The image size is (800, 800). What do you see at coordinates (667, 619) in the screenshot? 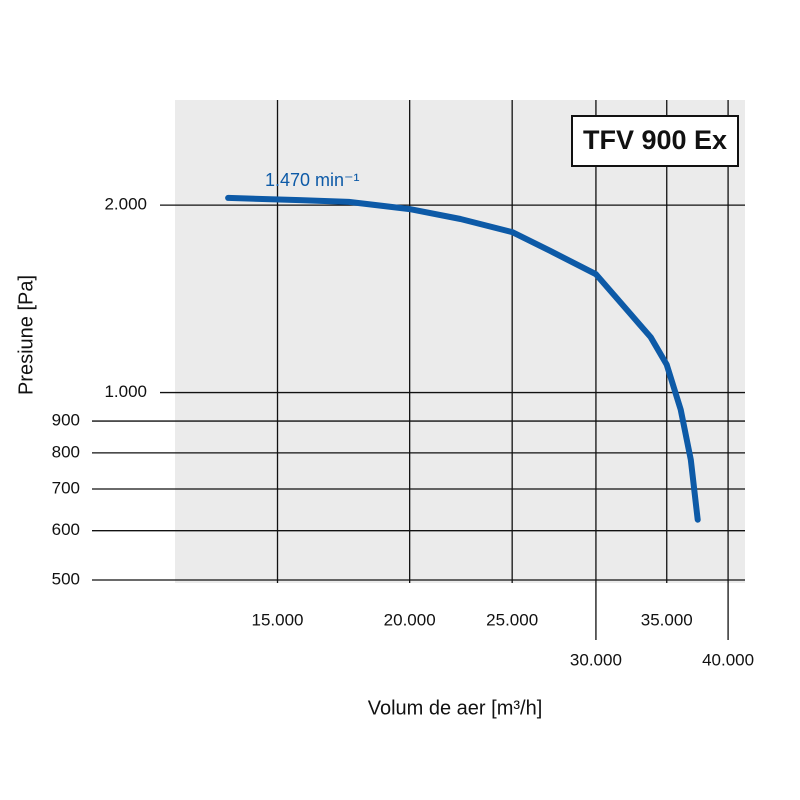
I see `x-tick-label: 35.000` at bounding box center [667, 619].